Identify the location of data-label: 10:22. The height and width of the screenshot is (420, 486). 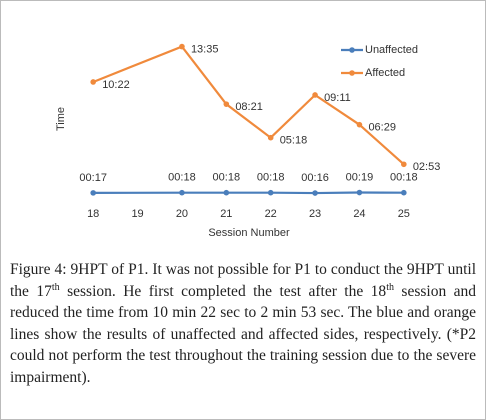
(116, 85).